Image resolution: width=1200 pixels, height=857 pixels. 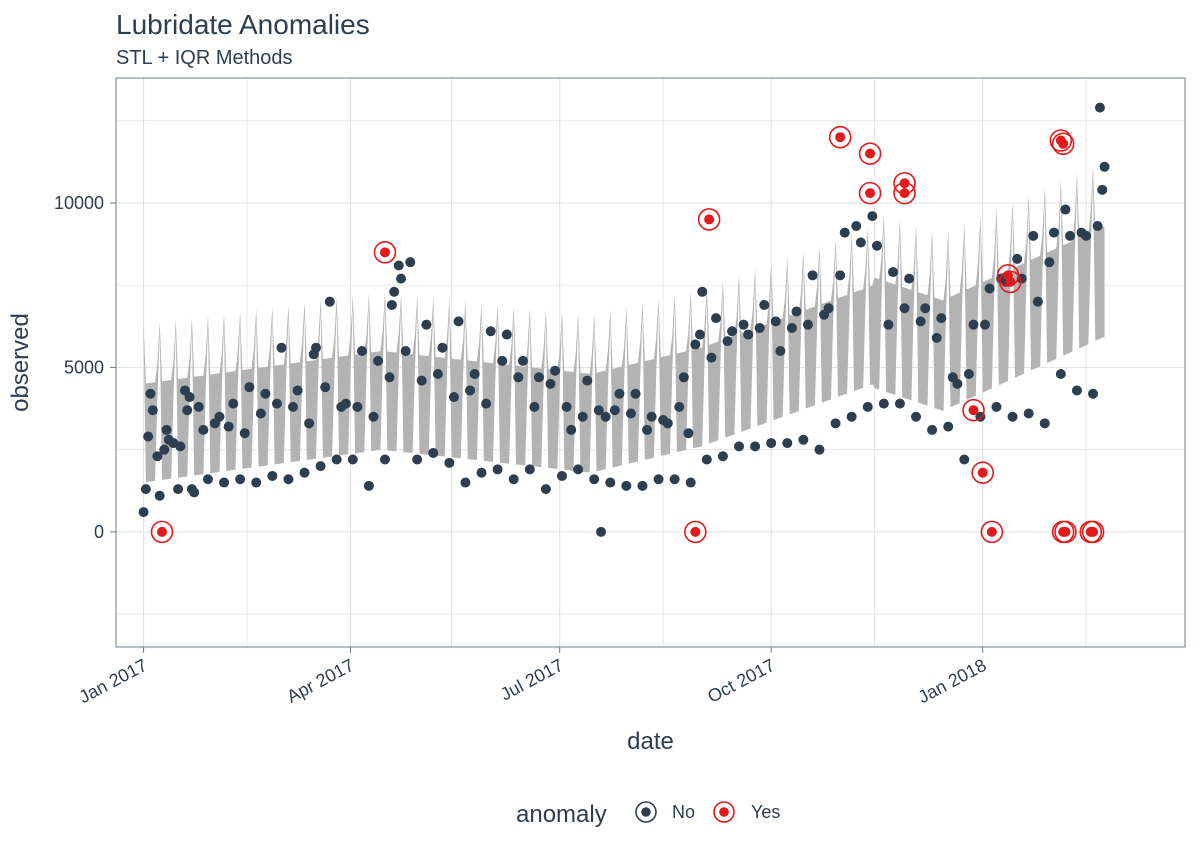 I want to click on y-axis-label: observed, so click(x=20, y=362).